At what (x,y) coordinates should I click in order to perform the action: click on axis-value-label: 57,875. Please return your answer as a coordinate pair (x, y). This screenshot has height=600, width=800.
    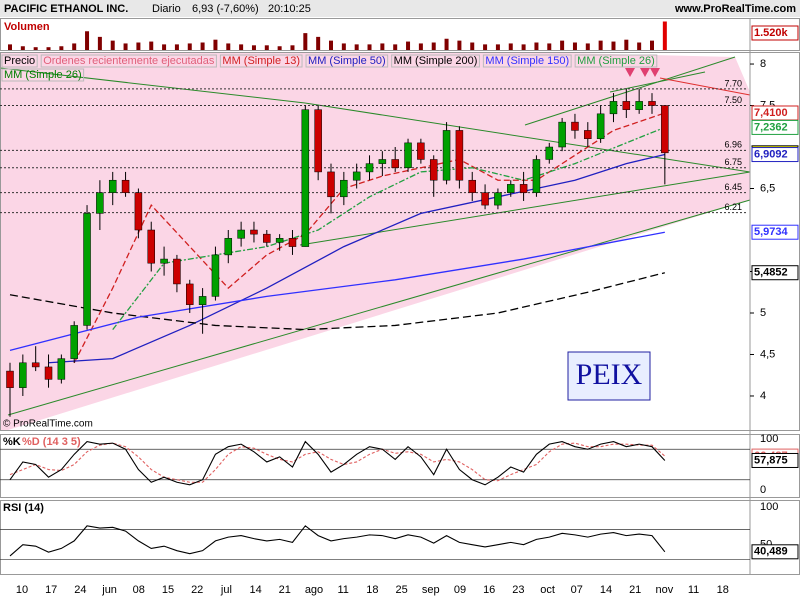
    Looking at the image, I should click on (771, 460).